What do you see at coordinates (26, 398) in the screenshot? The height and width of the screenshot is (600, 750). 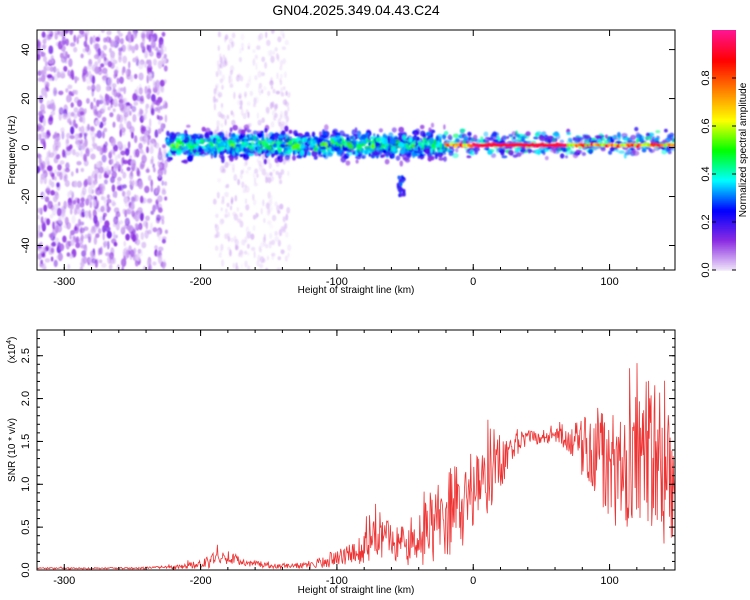 I see `snr-y-tick-label: 2.0` at bounding box center [26, 398].